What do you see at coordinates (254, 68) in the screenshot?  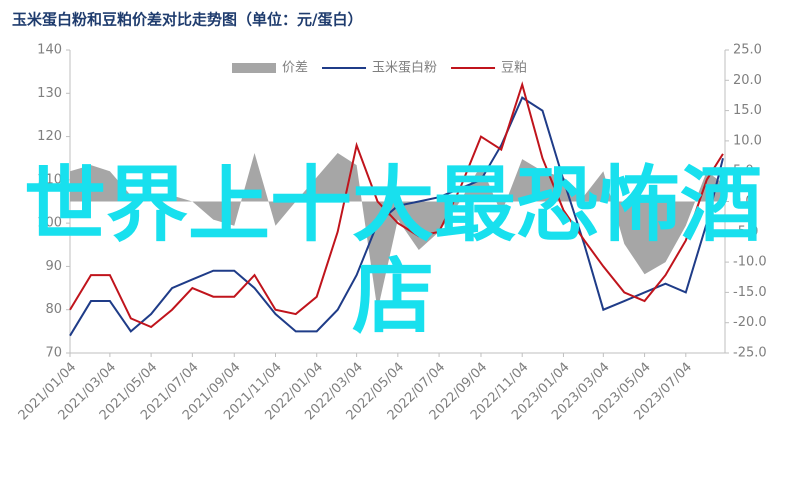 I see `legend-swatch` at bounding box center [254, 68].